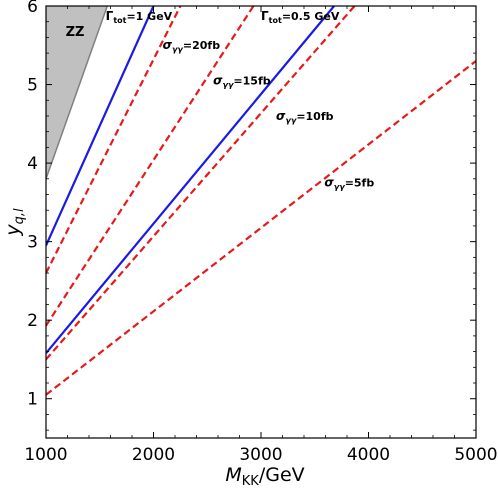 Image resolution: width=498 pixels, height=494 pixels. Describe the element at coordinates (260, 455) in the screenshot. I see `x-tick-label: 3000` at that location.